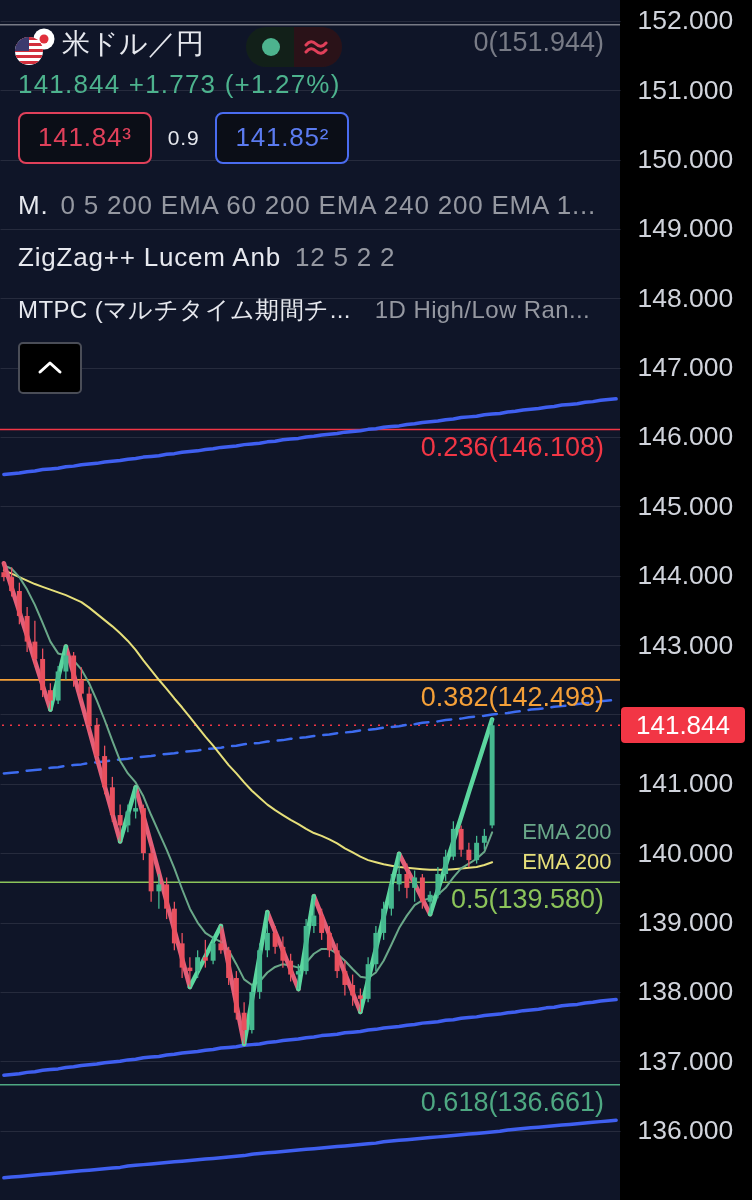 The width and height of the screenshot is (752, 1200). What do you see at coordinates (512, 696) in the screenshot?
I see `ref-line-label: 0.382(142.498)` at bounding box center [512, 696].